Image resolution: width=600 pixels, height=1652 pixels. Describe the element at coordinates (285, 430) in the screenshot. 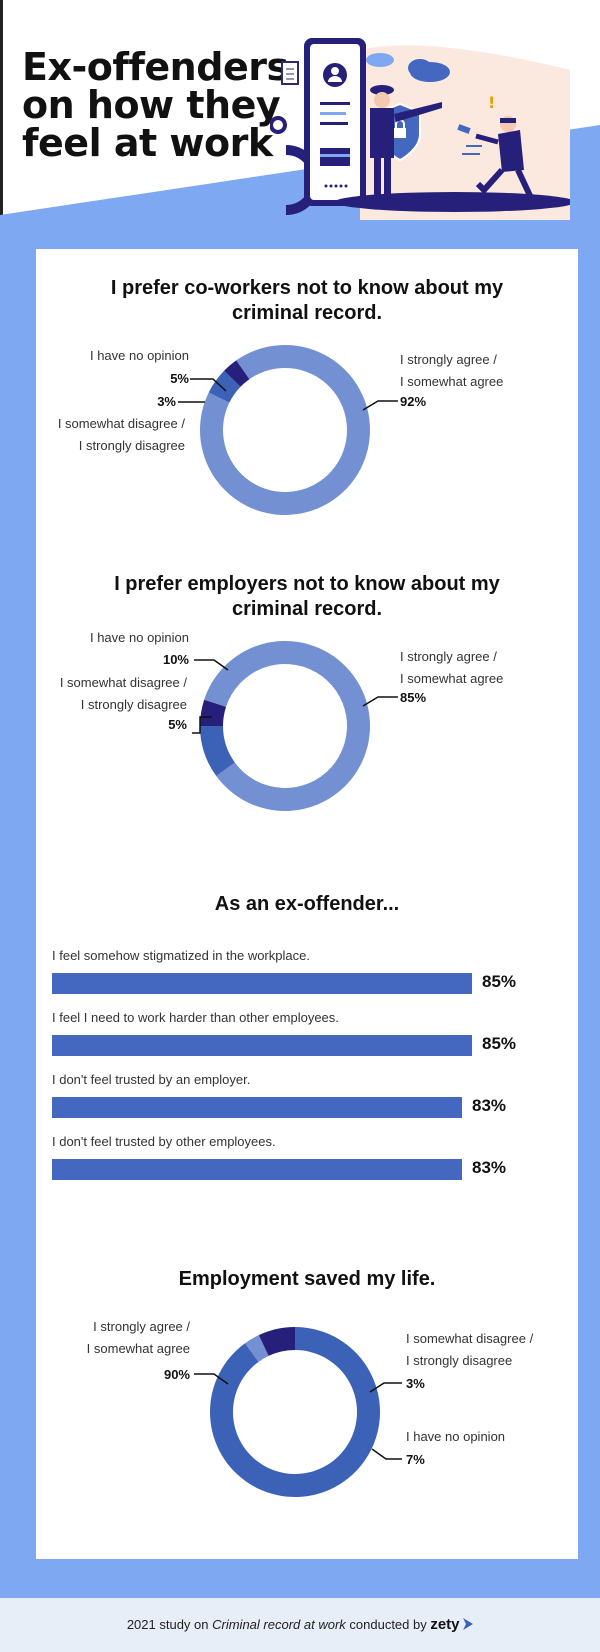

I see `chart1-donut` at that location.